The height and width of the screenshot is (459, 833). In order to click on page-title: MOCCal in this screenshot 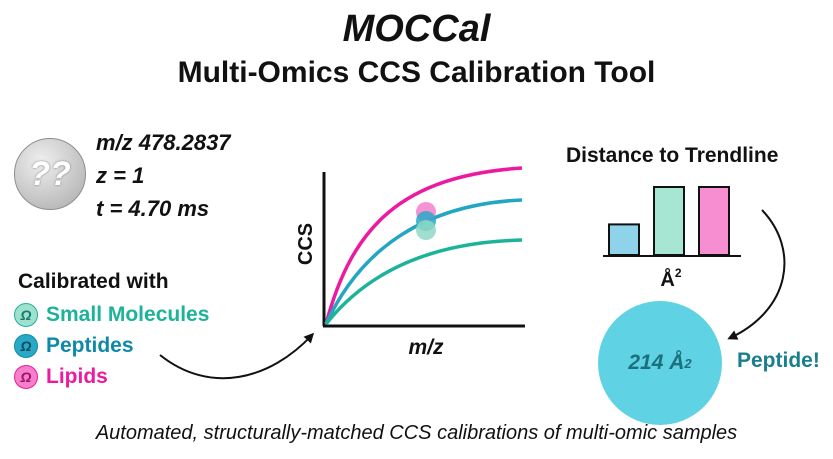, I will do `click(416, 29)`.